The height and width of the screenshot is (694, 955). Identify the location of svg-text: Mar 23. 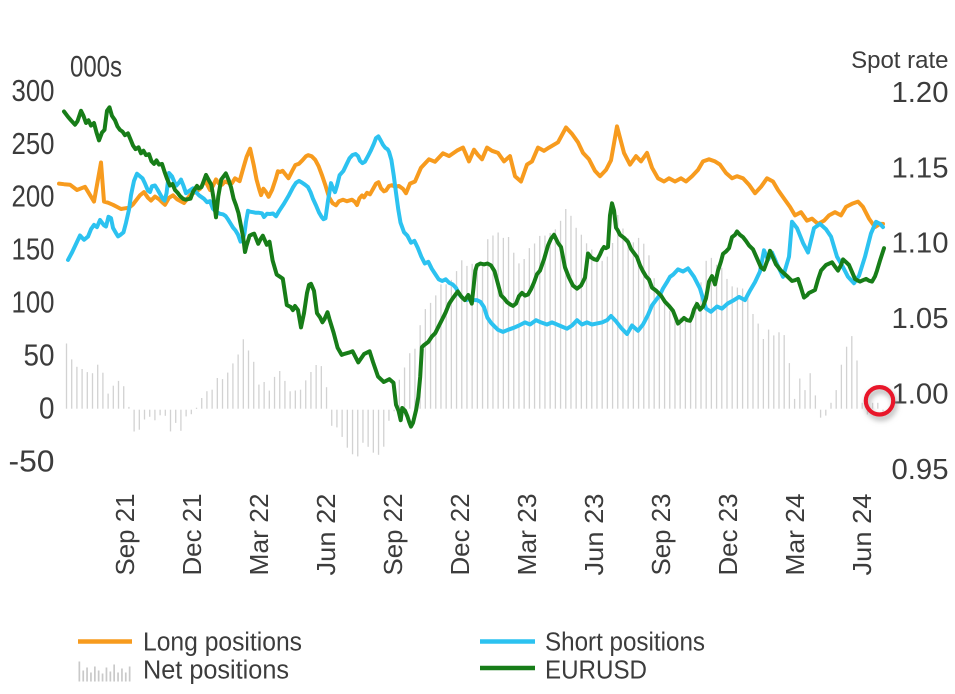
(527, 535).